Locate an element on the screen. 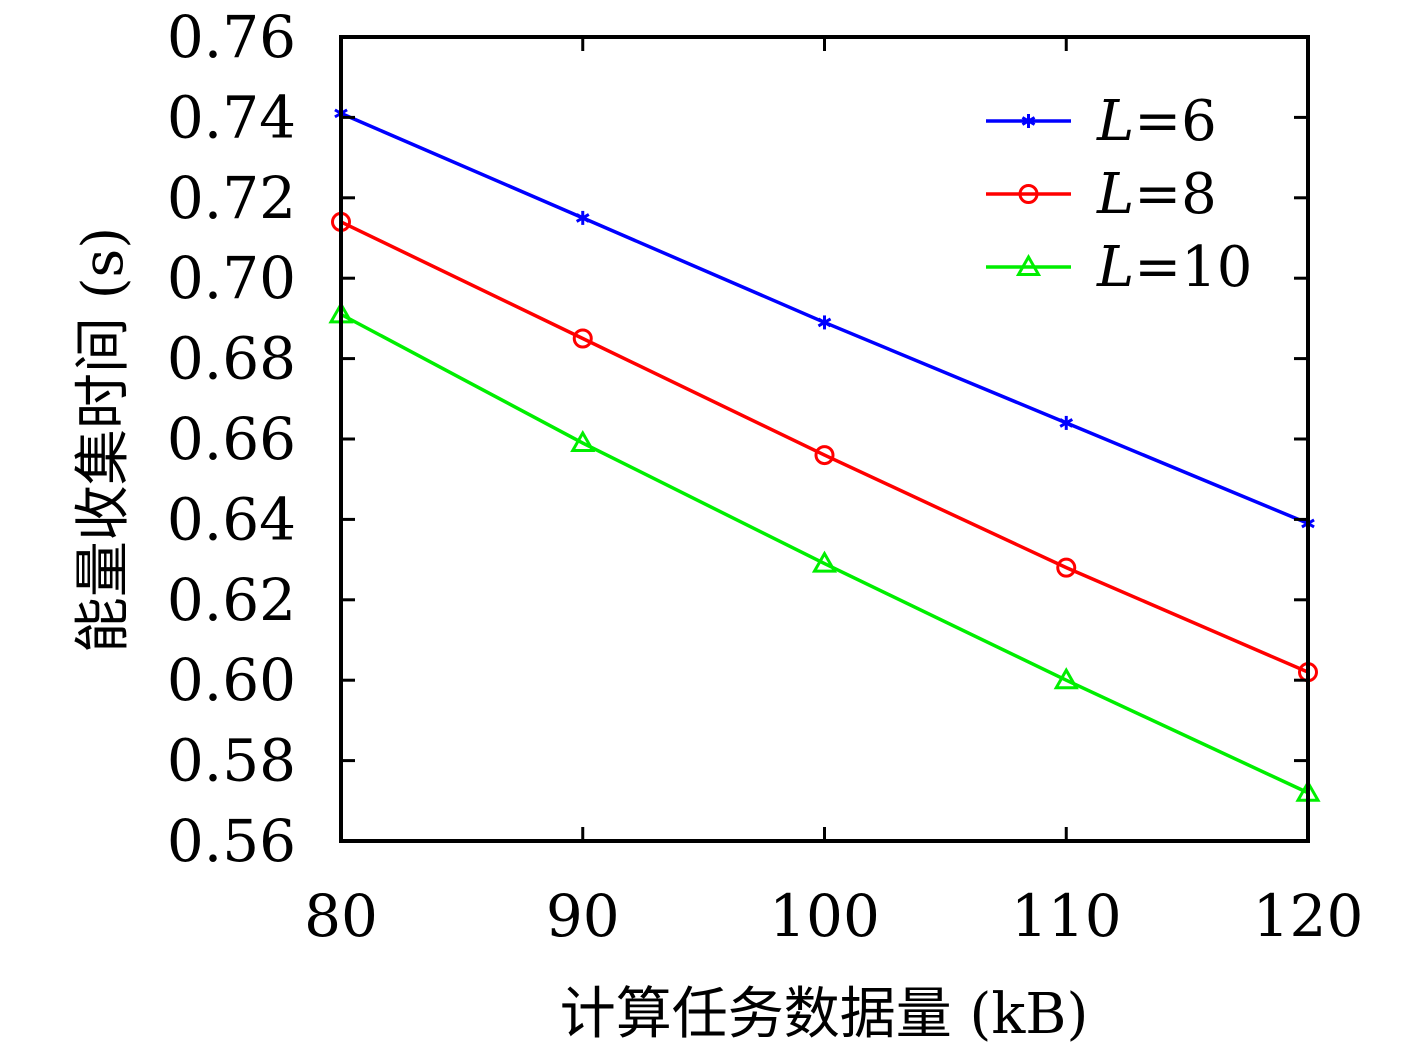 Image resolution: width=1417 pixels, height=1050 pixels. y-tick-label: 0.72 is located at coordinates (231, 198).